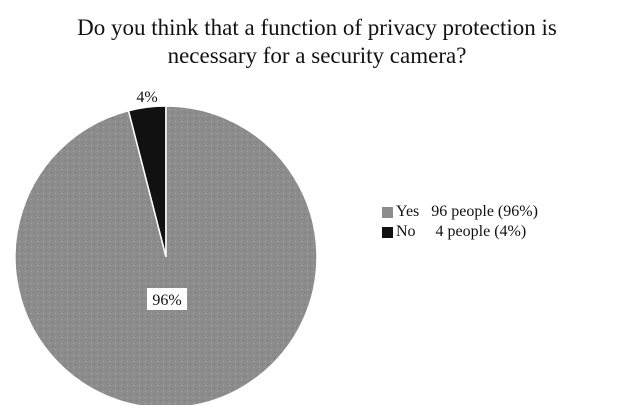  What do you see at coordinates (467, 211) in the screenshot?
I see `legend-label-yes: Yes 96 people (96%)` at bounding box center [467, 211].